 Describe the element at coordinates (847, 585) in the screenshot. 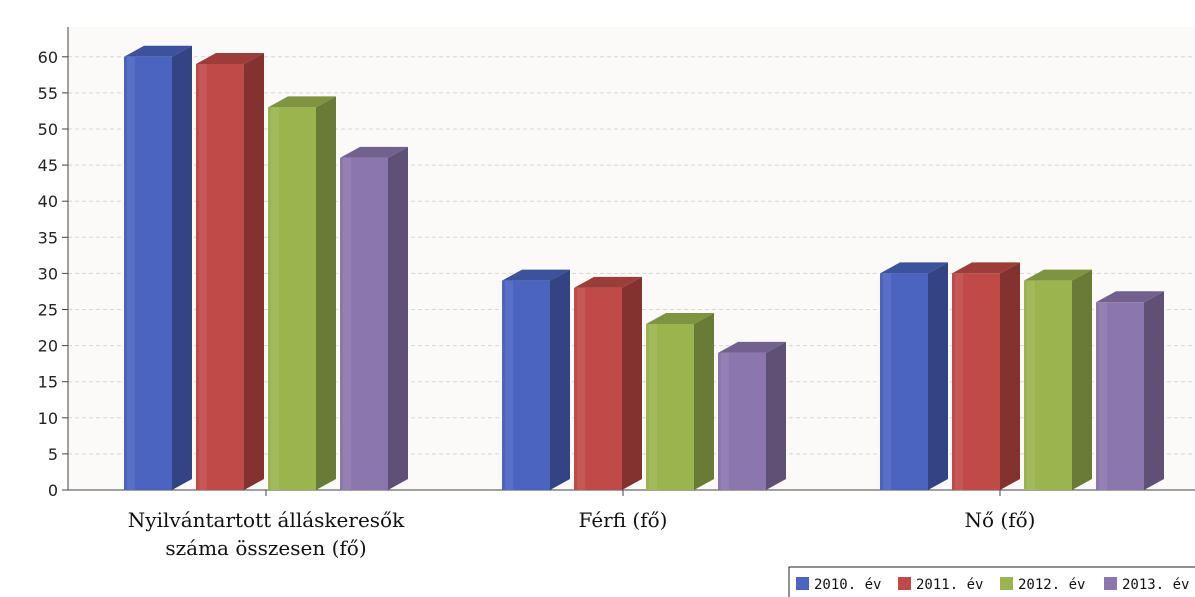

I see `legend-label: 2010. év` at that location.